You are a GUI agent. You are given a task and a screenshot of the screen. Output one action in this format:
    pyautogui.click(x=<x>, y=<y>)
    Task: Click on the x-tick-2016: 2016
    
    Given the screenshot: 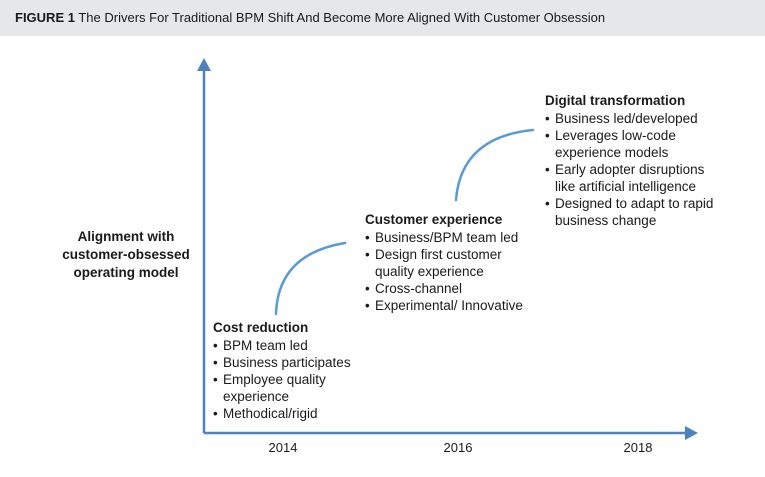 What is the action you would take?
    pyautogui.click(x=458, y=447)
    